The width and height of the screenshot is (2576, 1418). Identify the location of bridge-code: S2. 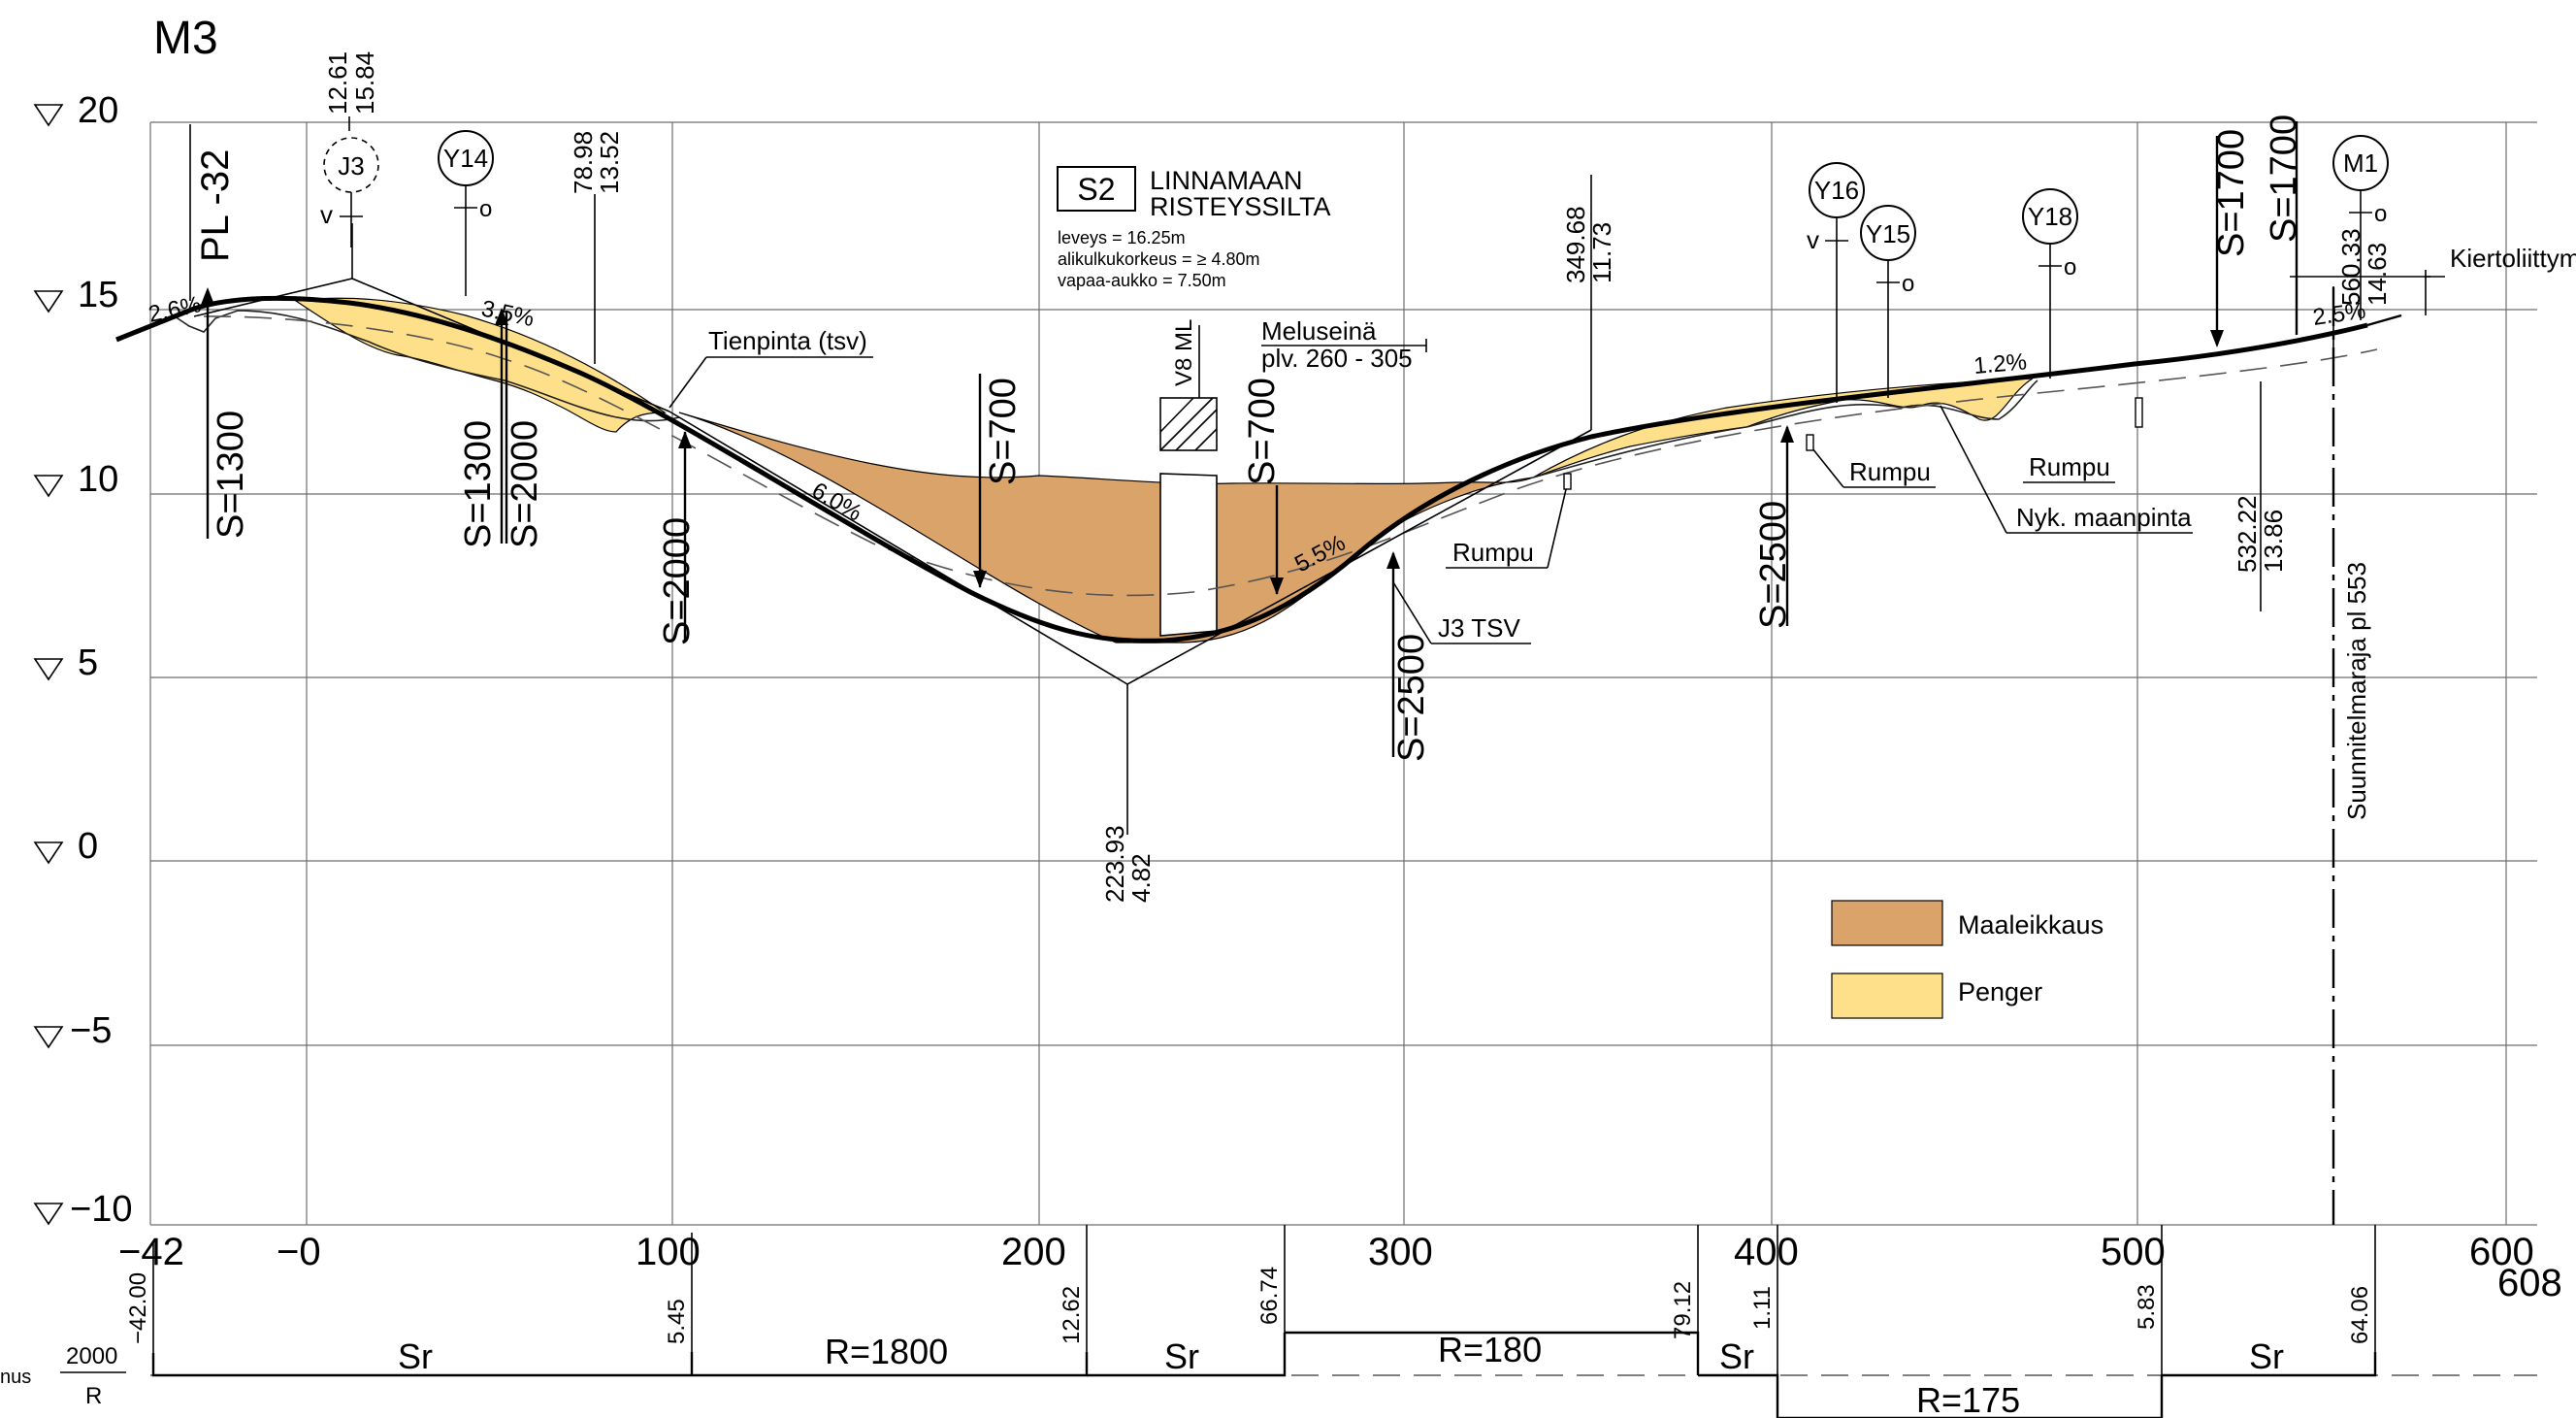
(1096, 189).